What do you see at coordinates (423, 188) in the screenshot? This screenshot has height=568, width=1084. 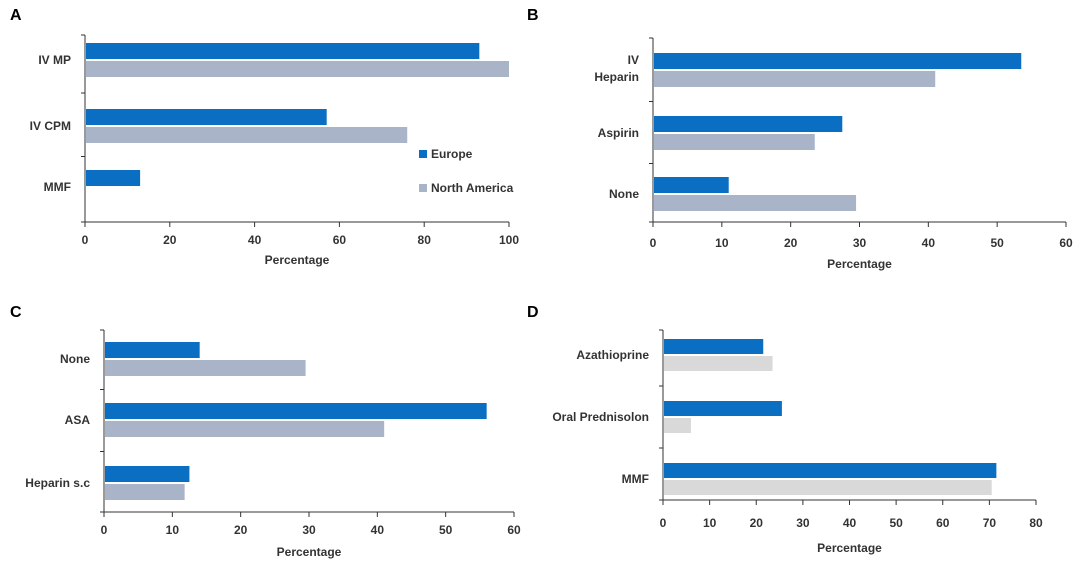 I see `legend-swatch-north-america` at bounding box center [423, 188].